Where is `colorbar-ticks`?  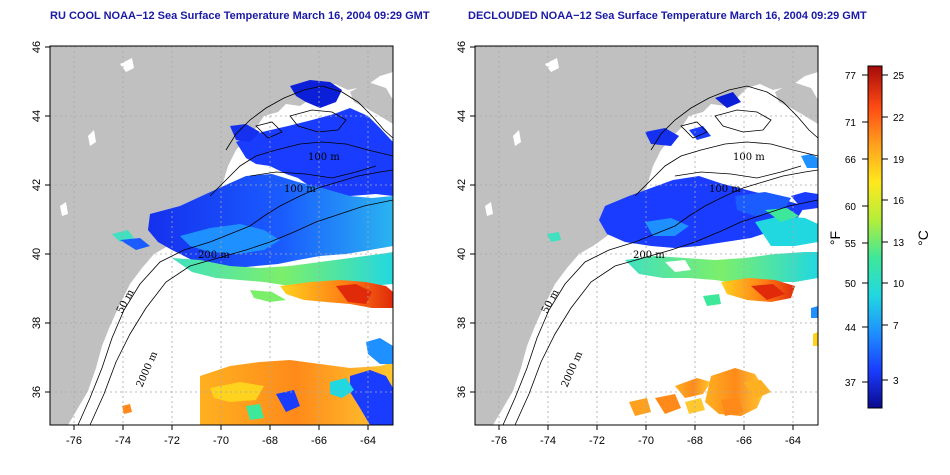 colorbar-ticks is located at coordinates (875, 228).